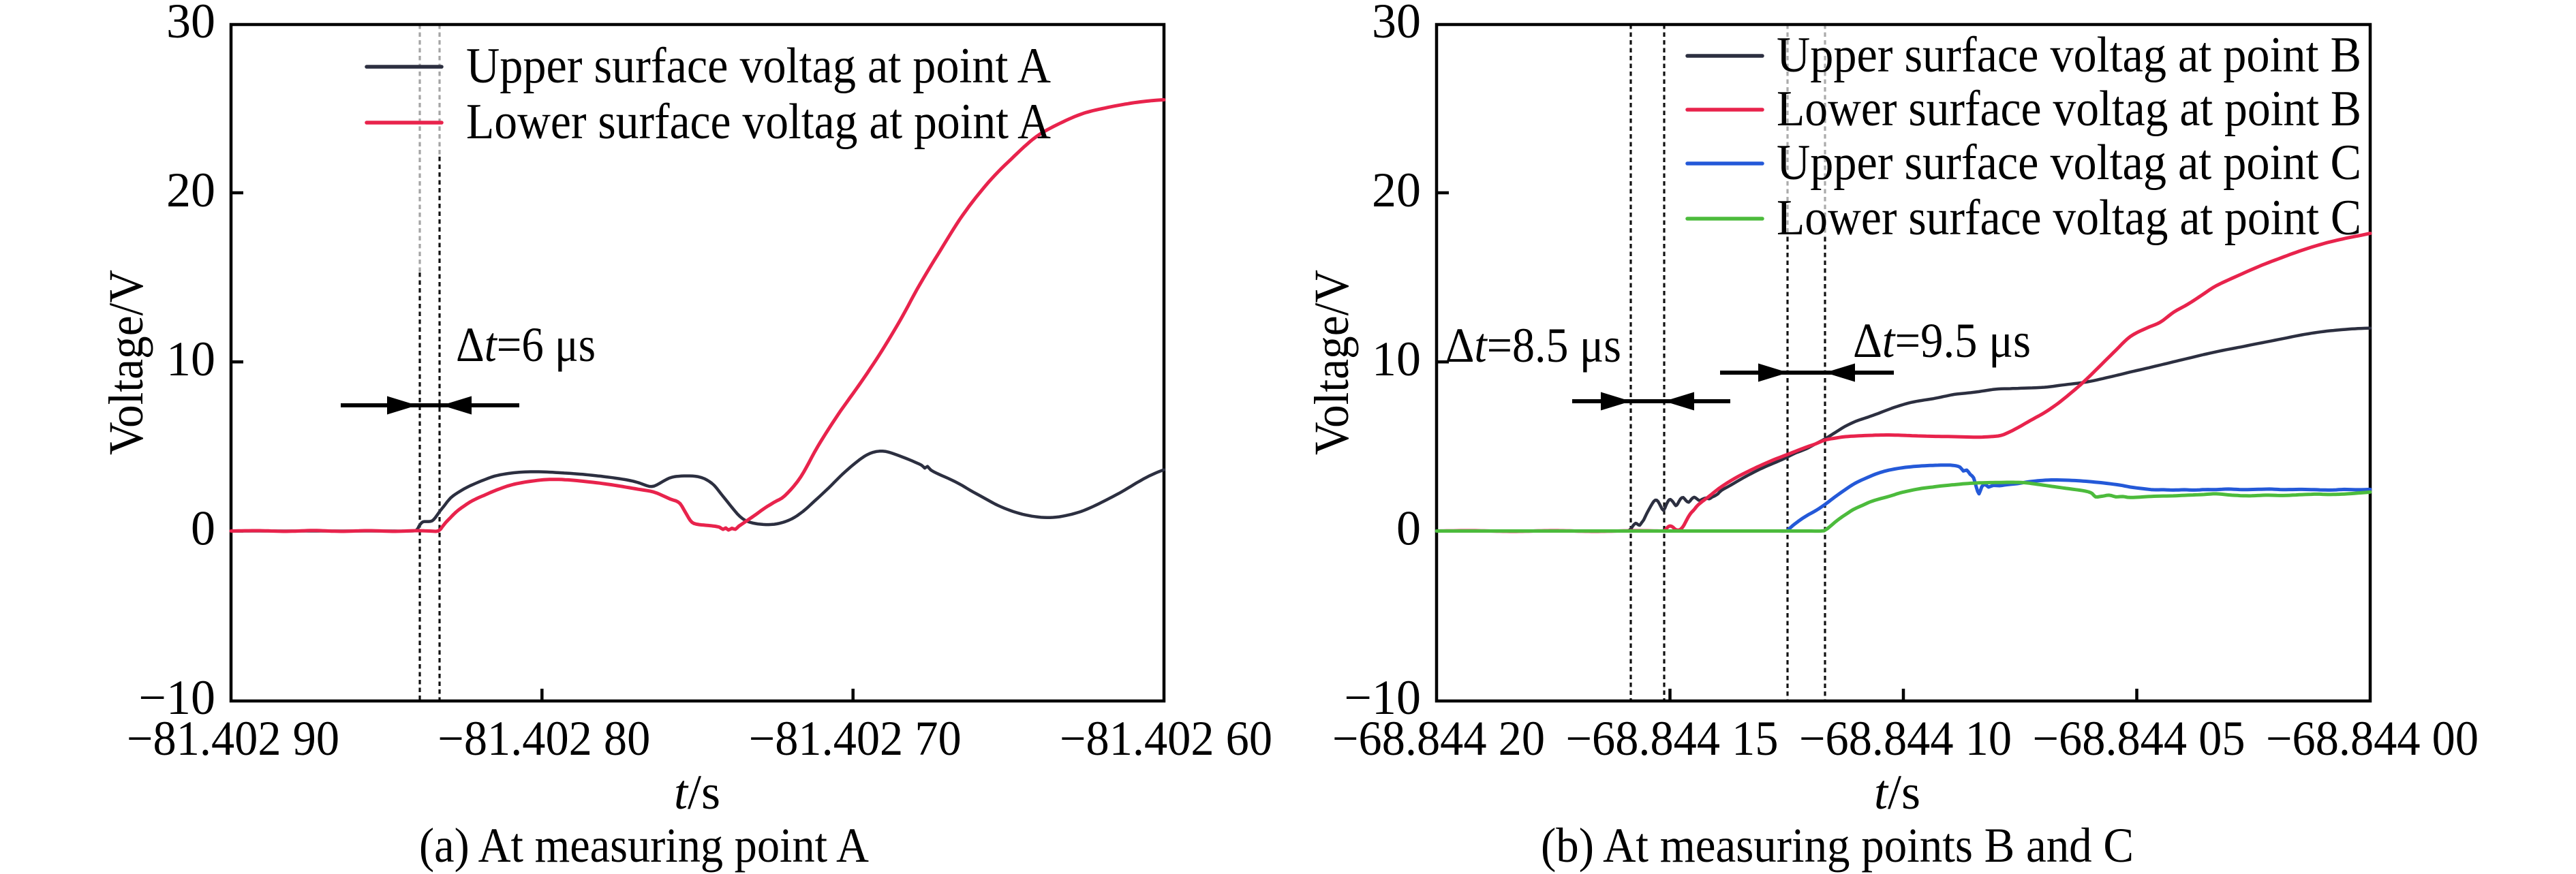 This screenshot has height=874, width=2576. What do you see at coordinates (1533, 345) in the screenshot?
I see `svg-text: Δt=8.5 μs` at bounding box center [1533, 345].